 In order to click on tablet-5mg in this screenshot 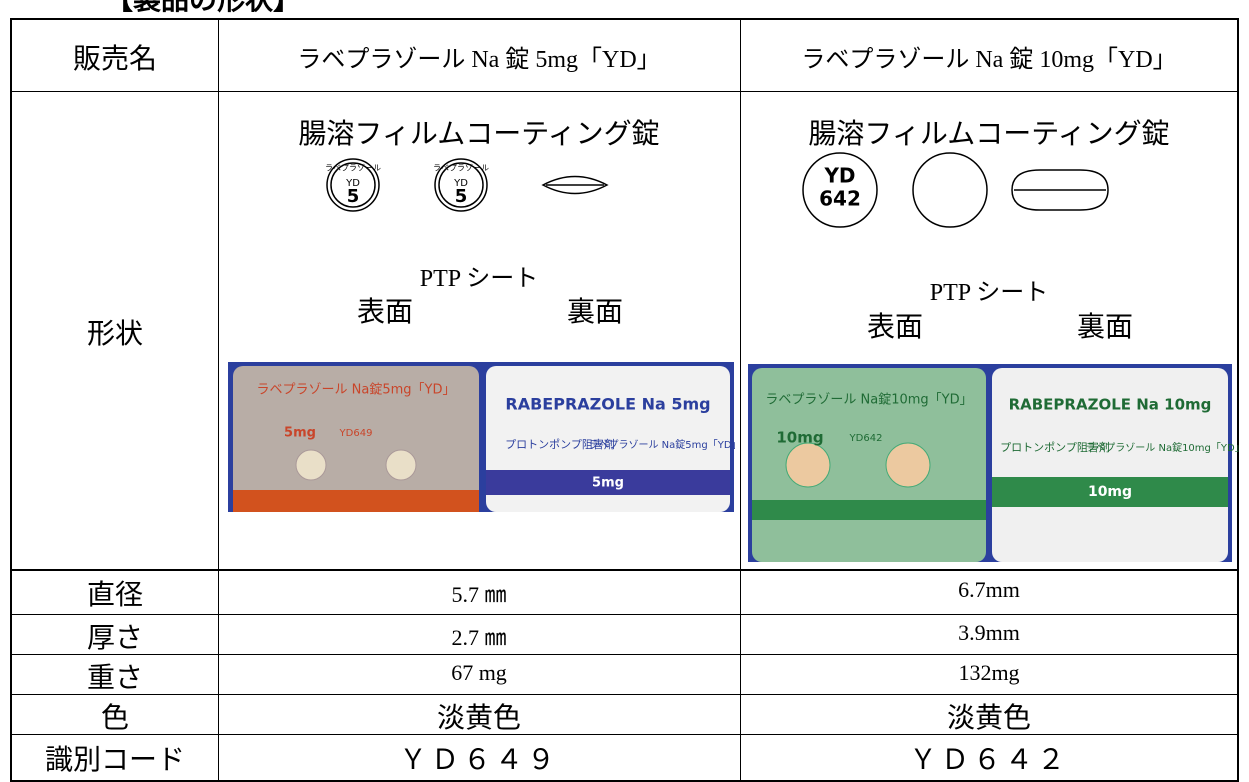, I will do `click(467, 185)`.